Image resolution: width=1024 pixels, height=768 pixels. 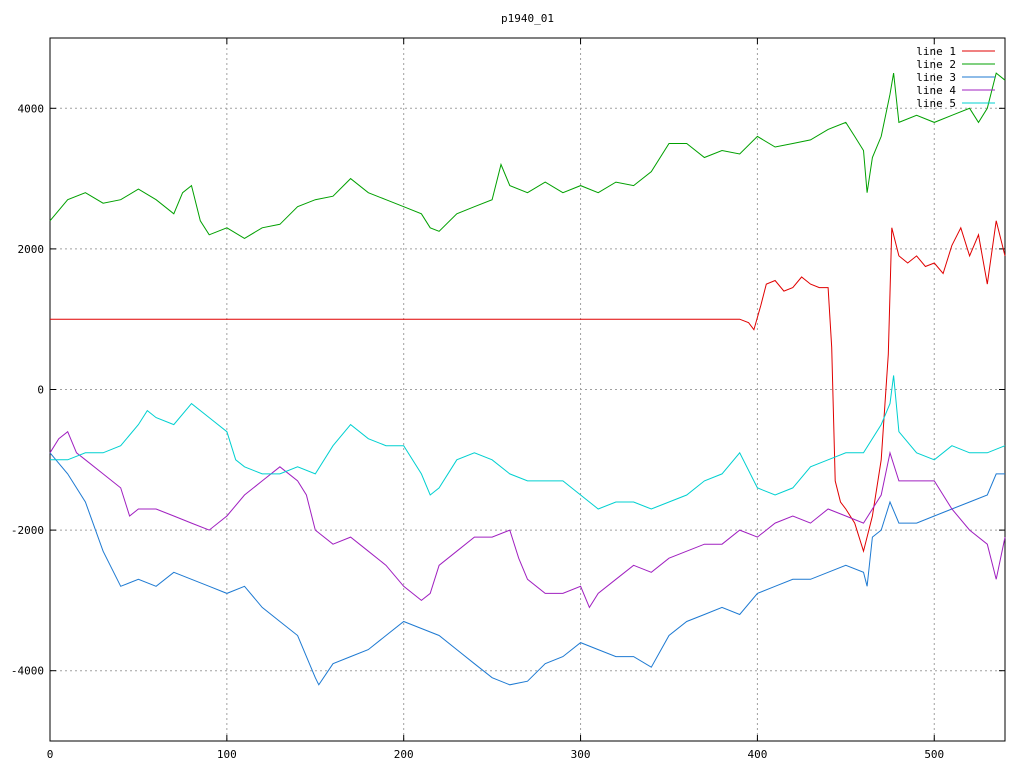 I want to click on legend-label-5: line 5, so click(x=936, y=103).